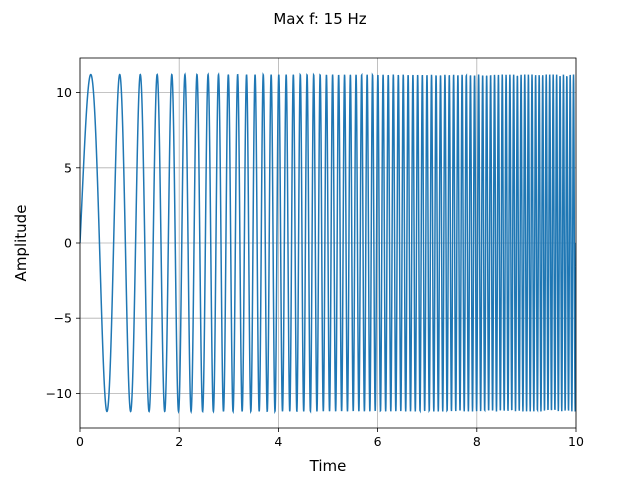  What do you see at coordinates (21, 243) in the screenshot?
I see `y-axis-label: Amplitude` at bounding box center [21, 243].